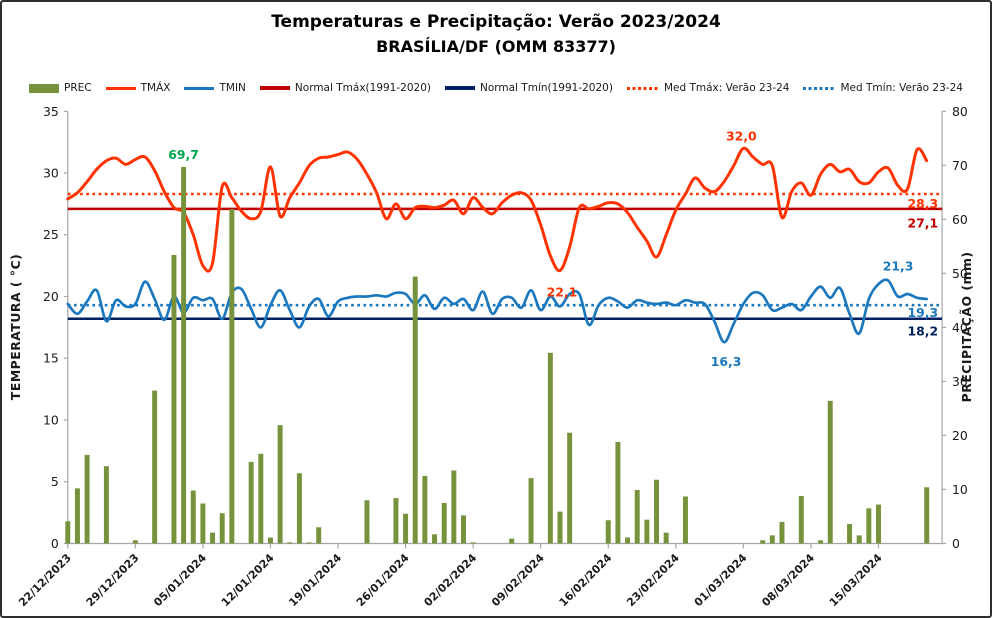 This screenshot has height=618, width=992. Describe the element at coordinates (721, 580) in the screenshot. I see `x-axis-date-label: 01/03/2024` at that location.